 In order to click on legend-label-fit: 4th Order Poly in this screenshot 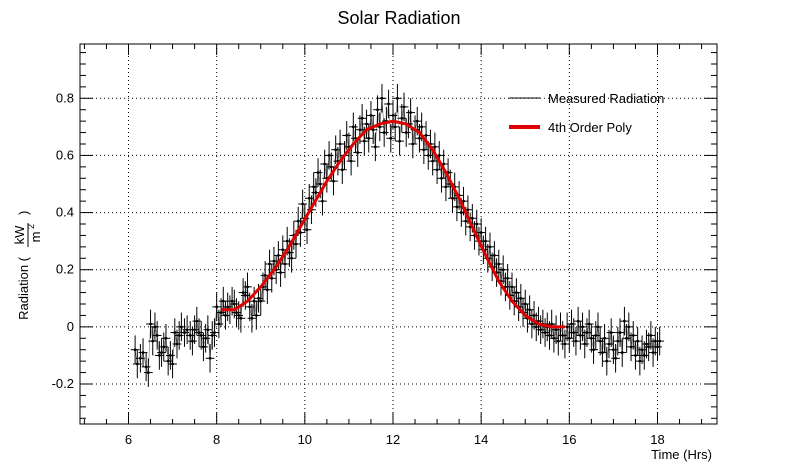, I will do `click(590, 127)`.